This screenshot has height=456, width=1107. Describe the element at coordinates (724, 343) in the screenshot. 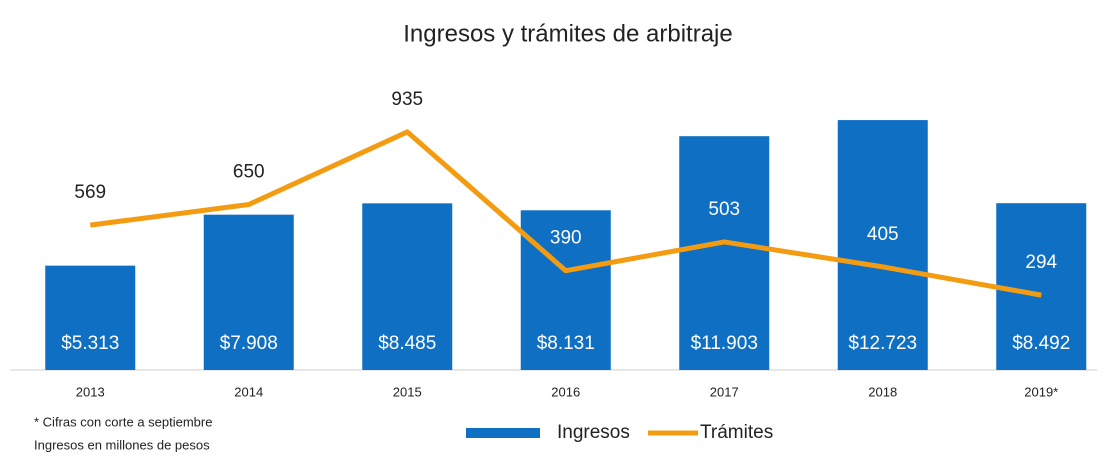

I see `bar-value-label: $11.903` at that location.